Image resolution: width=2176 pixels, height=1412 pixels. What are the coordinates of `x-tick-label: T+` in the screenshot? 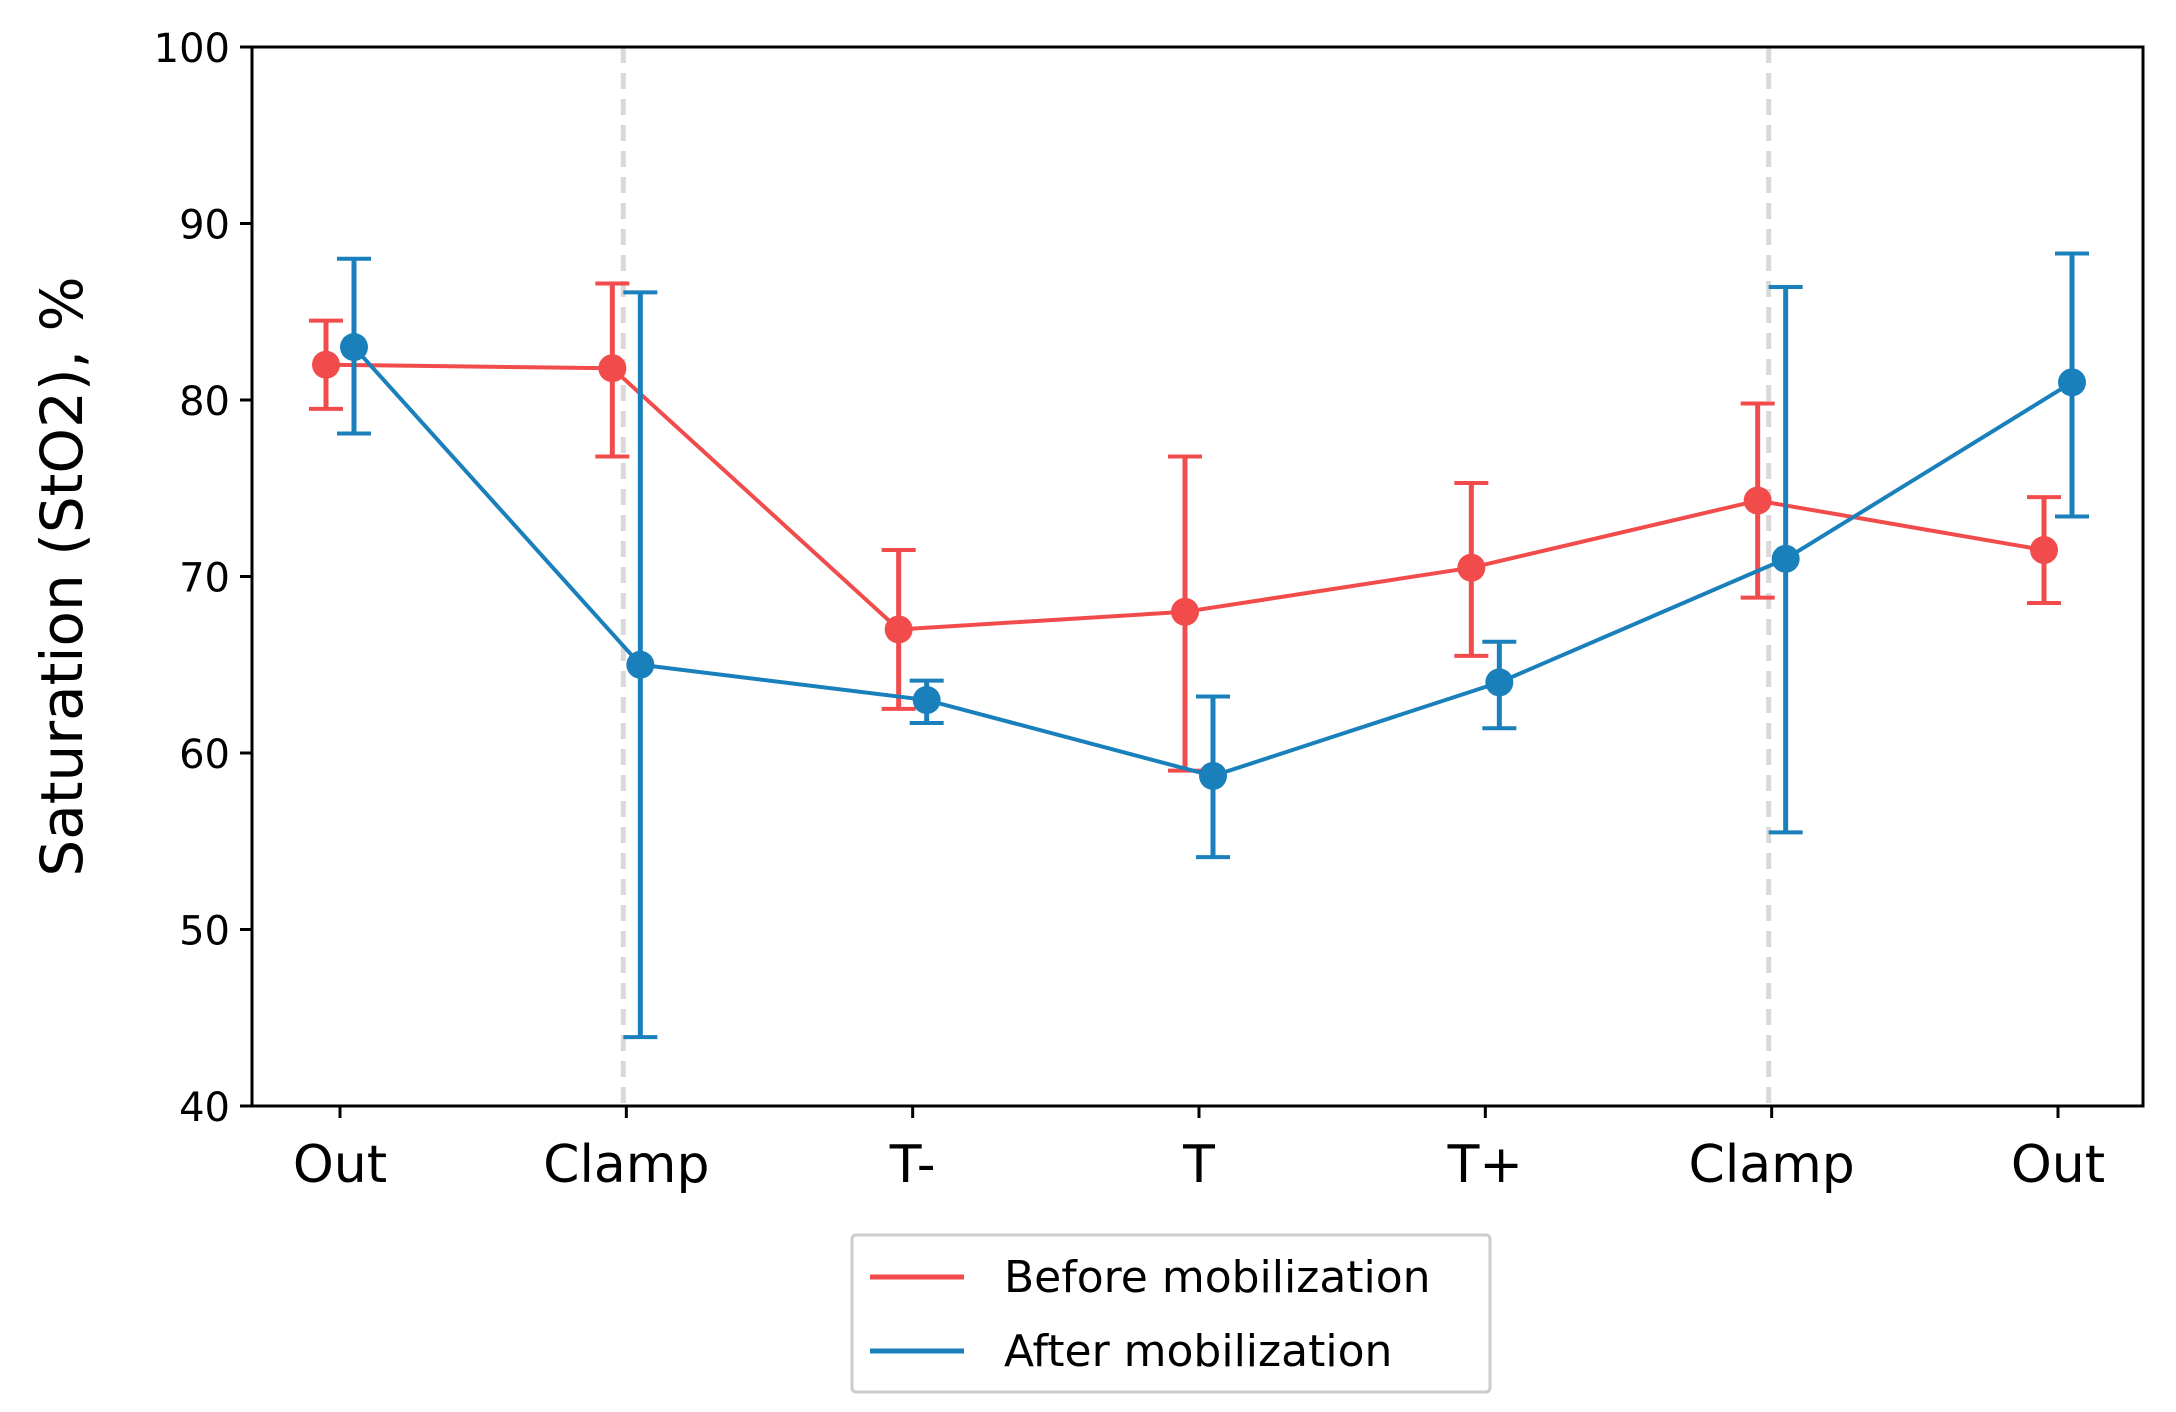 It's located at (1485, 1165).